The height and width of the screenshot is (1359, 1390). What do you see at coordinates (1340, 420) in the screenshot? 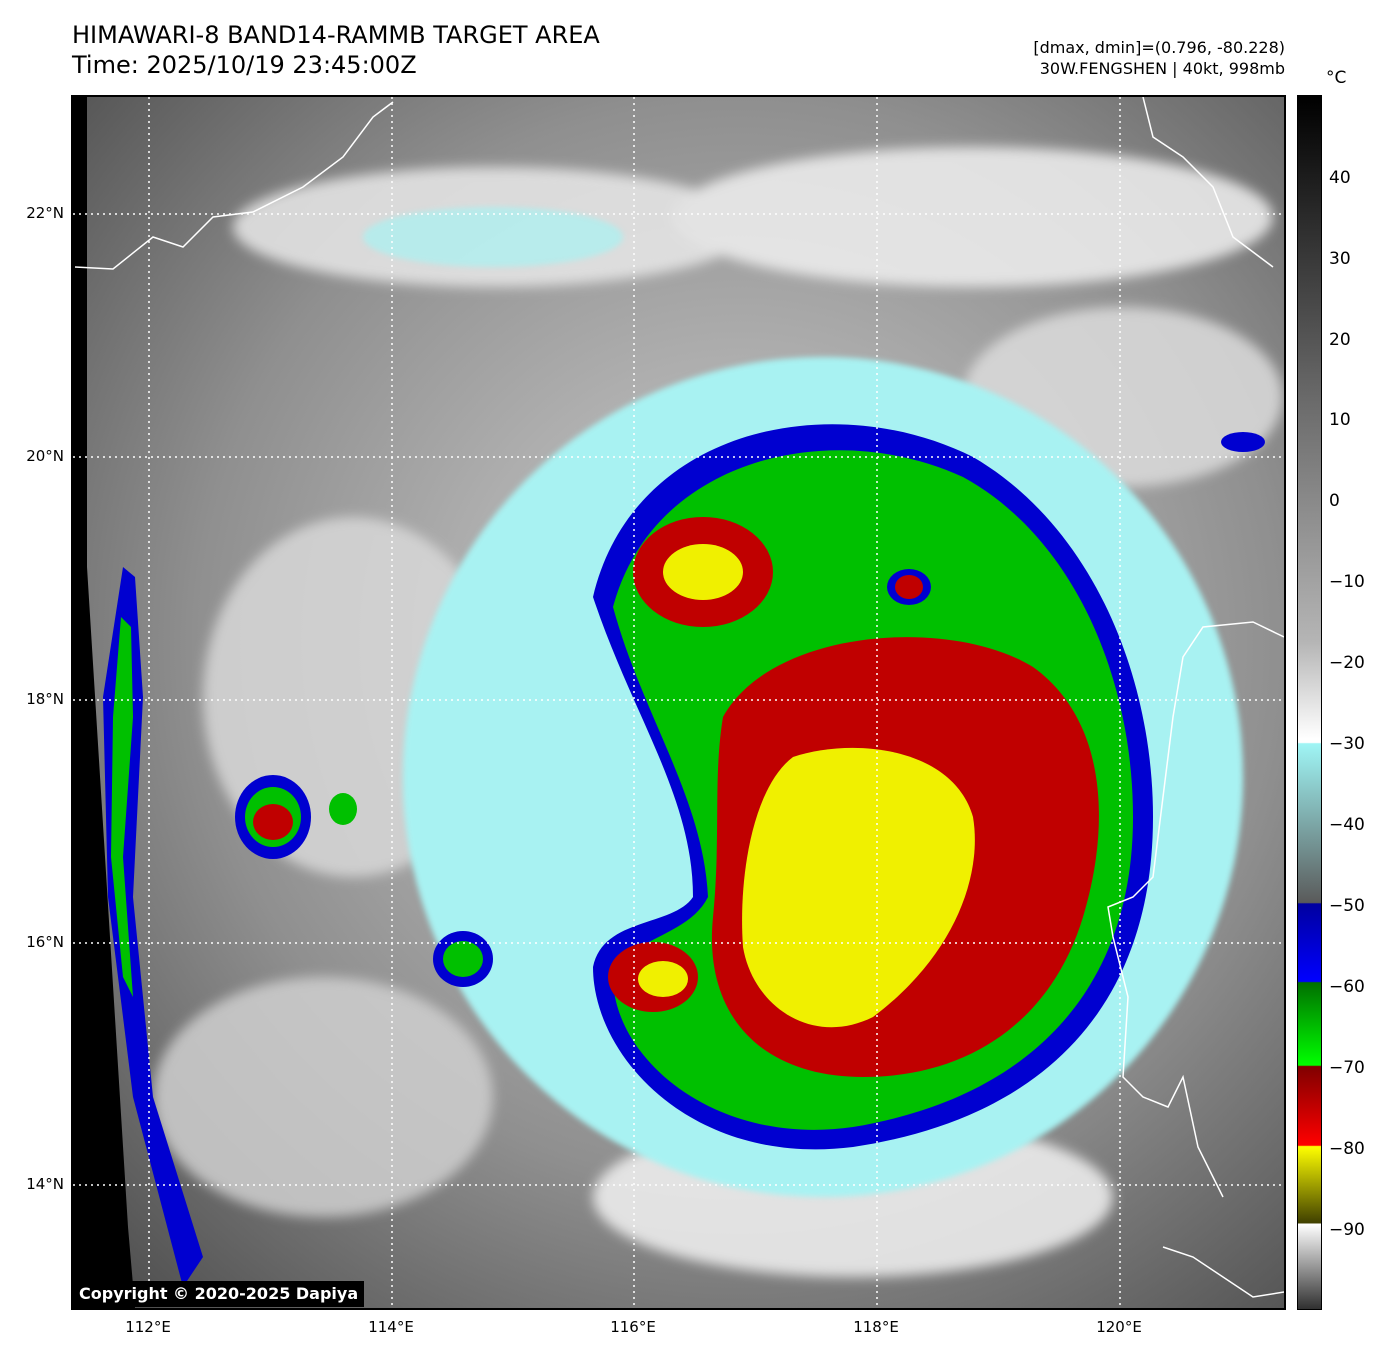
I see `colorbar-tick: 10` at bounding box center [1340, 420].